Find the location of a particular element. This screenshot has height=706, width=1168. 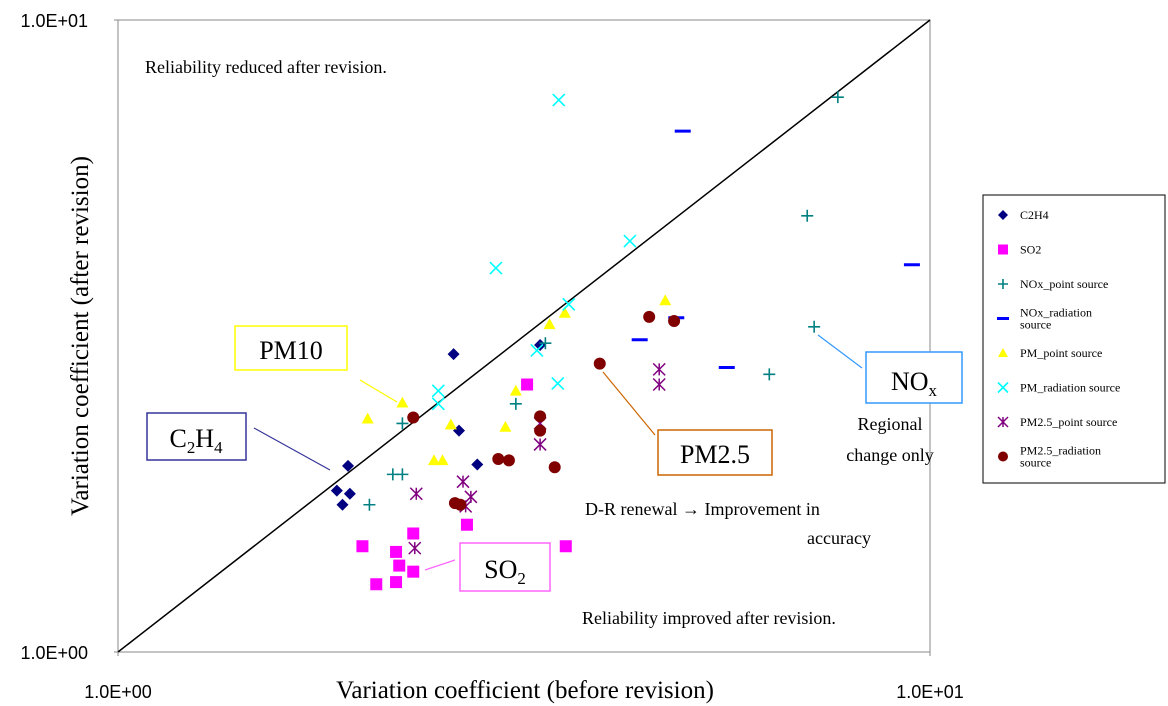

annotation-part: accuracy is located at coordinates (839, 538).